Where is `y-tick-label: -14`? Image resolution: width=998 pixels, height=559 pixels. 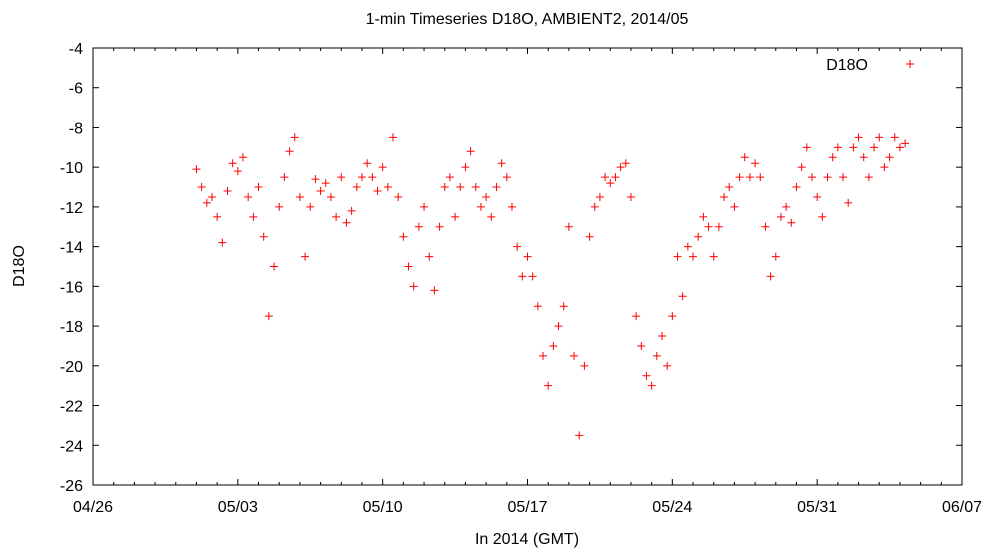
y-tick-label: -14 is located at coordinates (71, 248).